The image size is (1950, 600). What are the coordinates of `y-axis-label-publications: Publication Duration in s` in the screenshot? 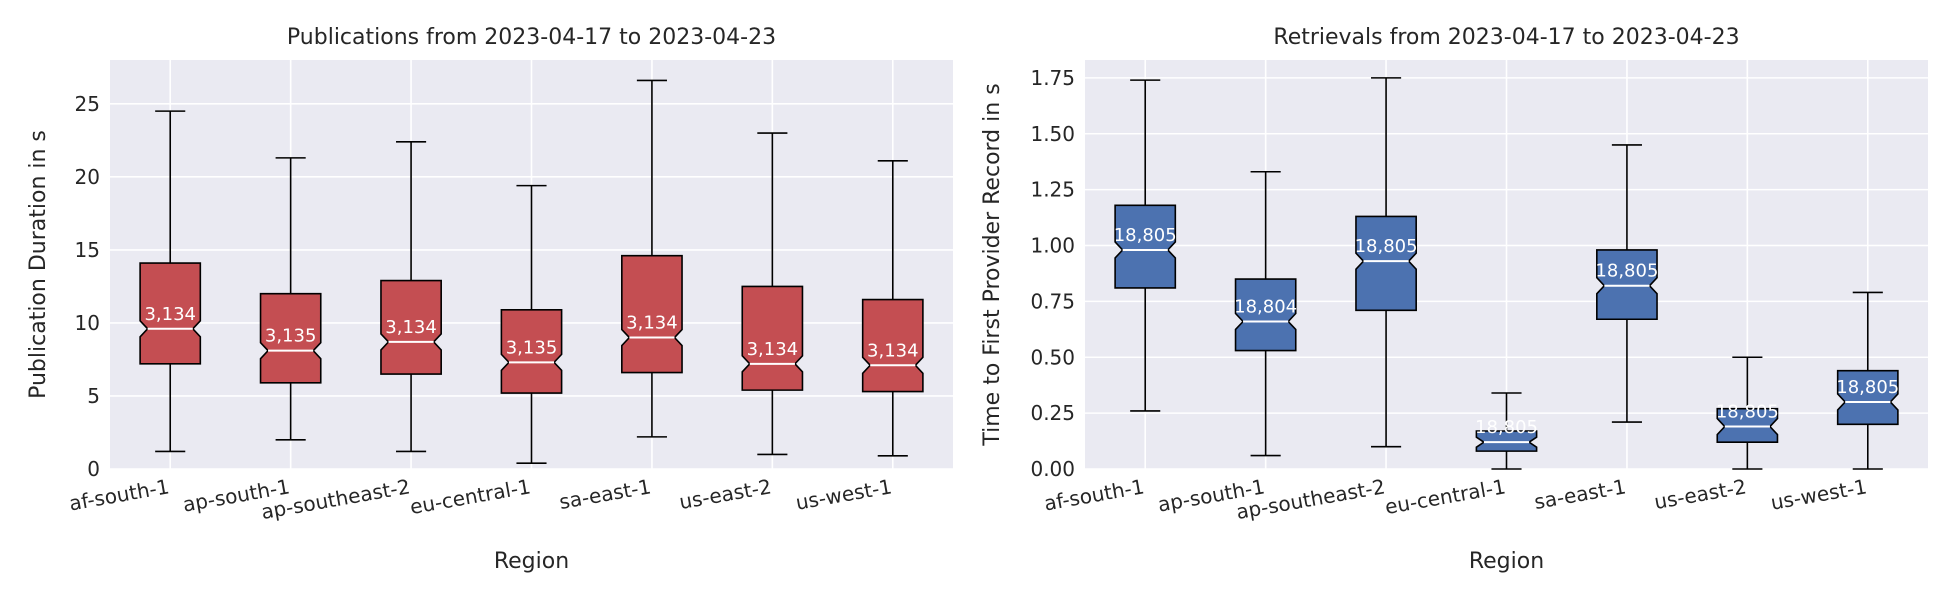 It's located at (38, 264).